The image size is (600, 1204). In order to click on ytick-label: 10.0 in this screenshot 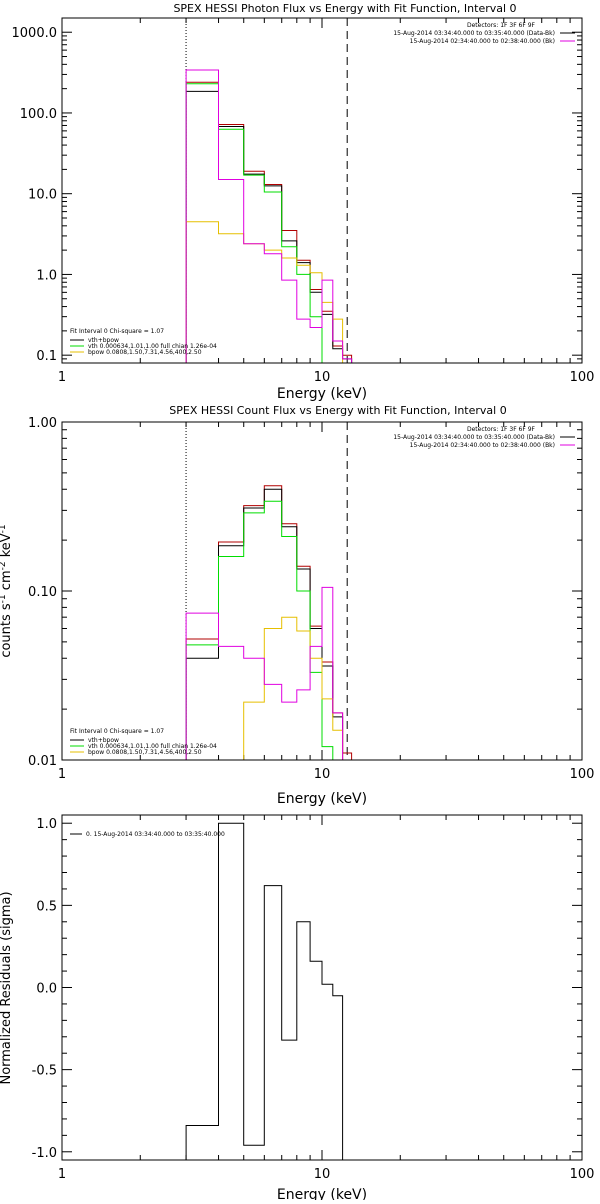, I will do `click(42, 195)`.